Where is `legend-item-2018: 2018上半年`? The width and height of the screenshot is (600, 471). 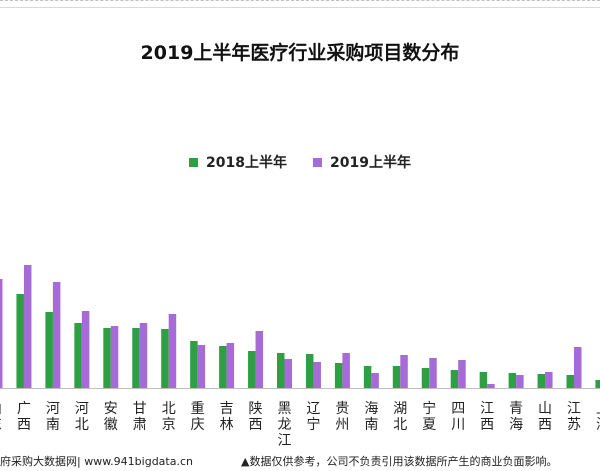
legend-item-2018: 2018上半年 is located at coordinates (238, 162).